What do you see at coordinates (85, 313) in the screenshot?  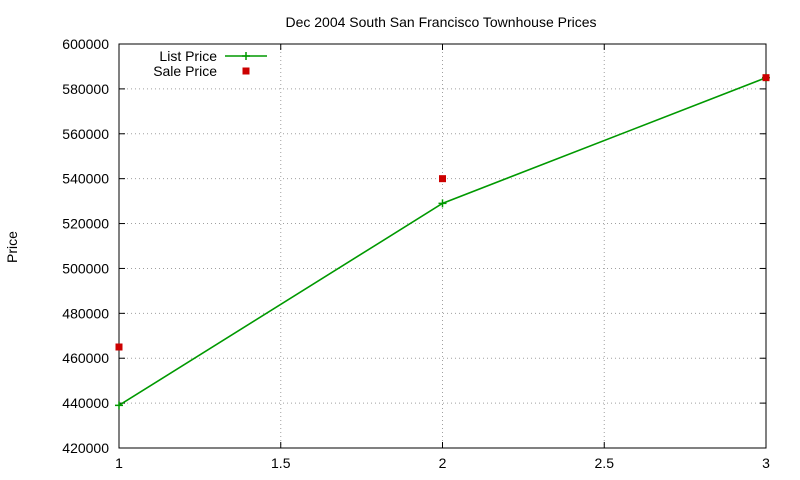 I see `y-tick-label: 480000` at bounding box center [85, 313].